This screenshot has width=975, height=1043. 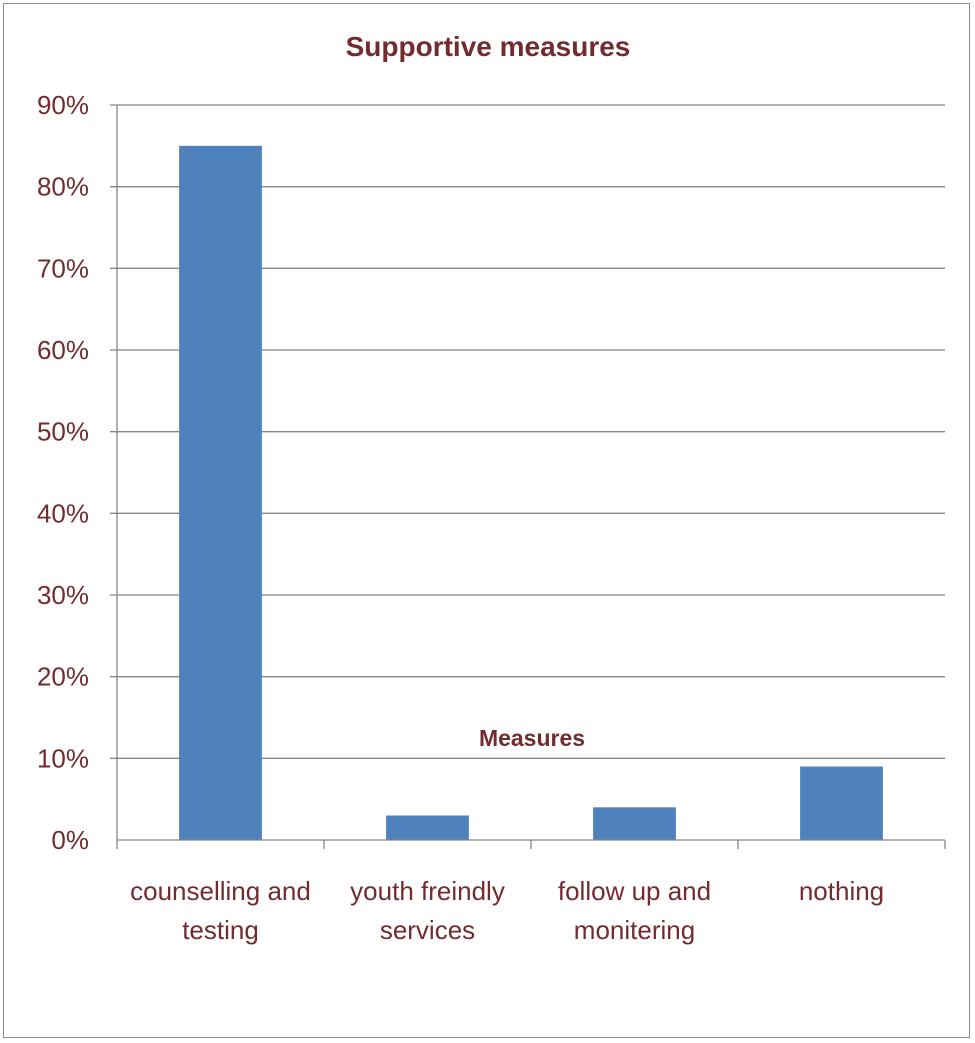 I want to click on x-category-label-line: youth freindly, so click(x=427, y=891).